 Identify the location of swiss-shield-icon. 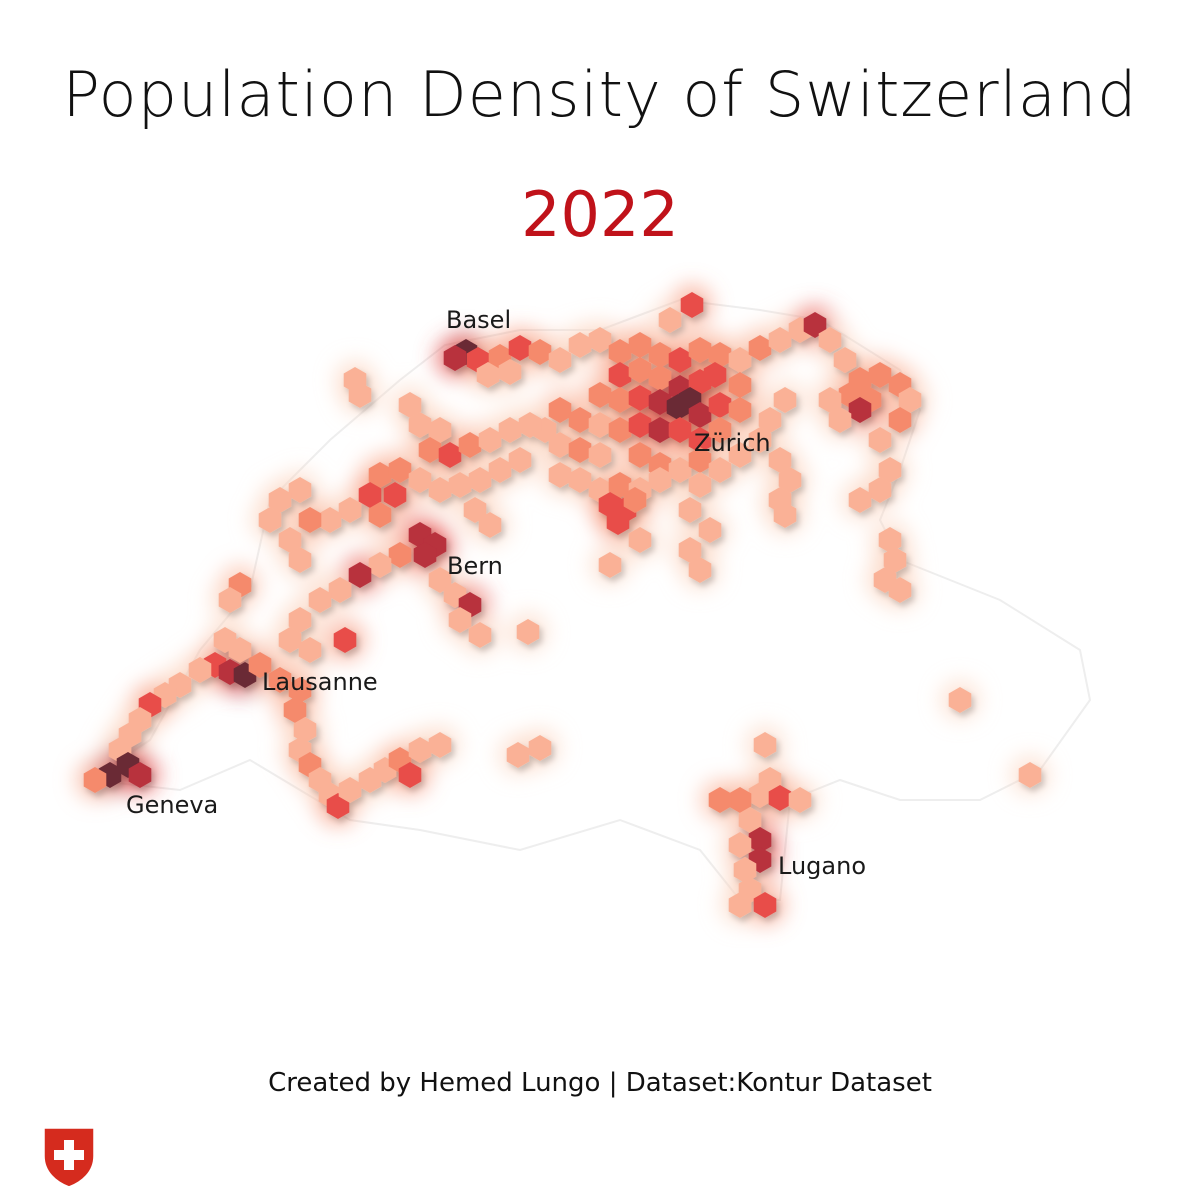
(69, 1157).